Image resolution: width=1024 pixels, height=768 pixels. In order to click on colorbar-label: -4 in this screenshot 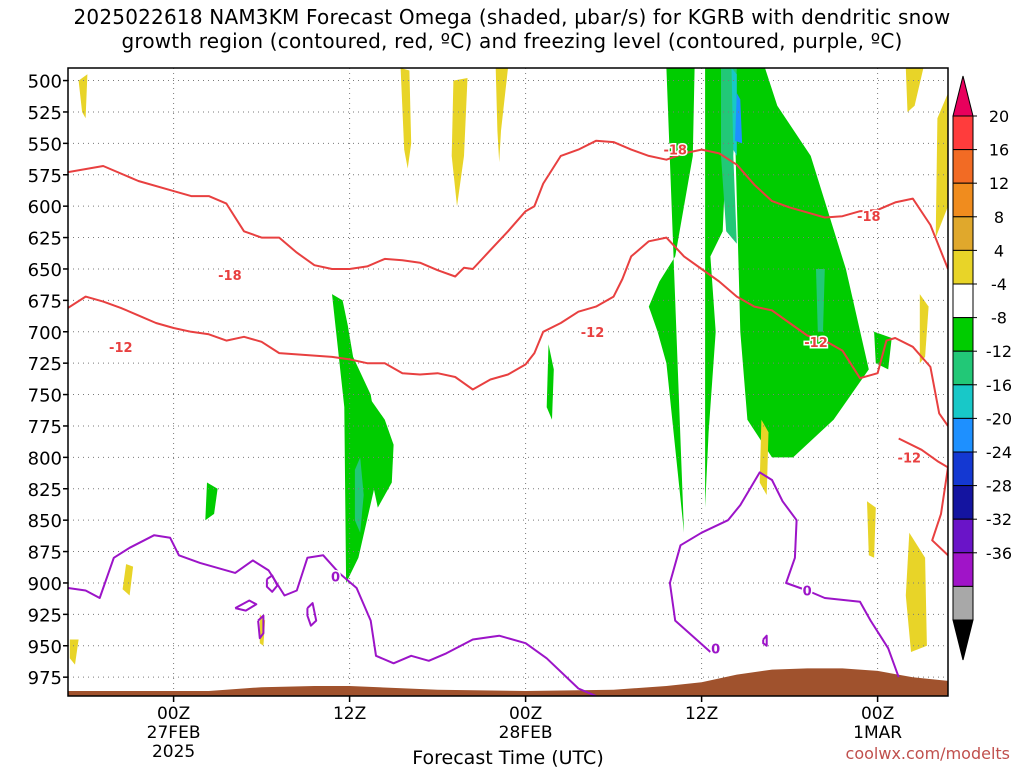, I will do `click(999, 284)`.